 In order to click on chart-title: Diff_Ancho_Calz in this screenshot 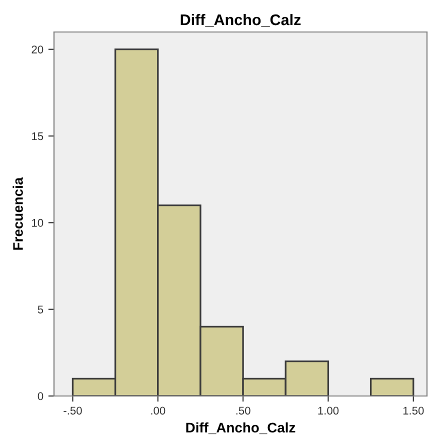, I will do `click(240, 20)`.